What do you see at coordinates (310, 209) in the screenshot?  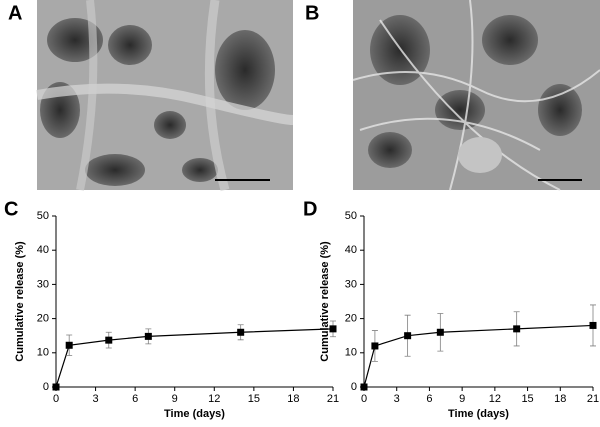 I see `panel-label: D` at bounding box center [310, 209].